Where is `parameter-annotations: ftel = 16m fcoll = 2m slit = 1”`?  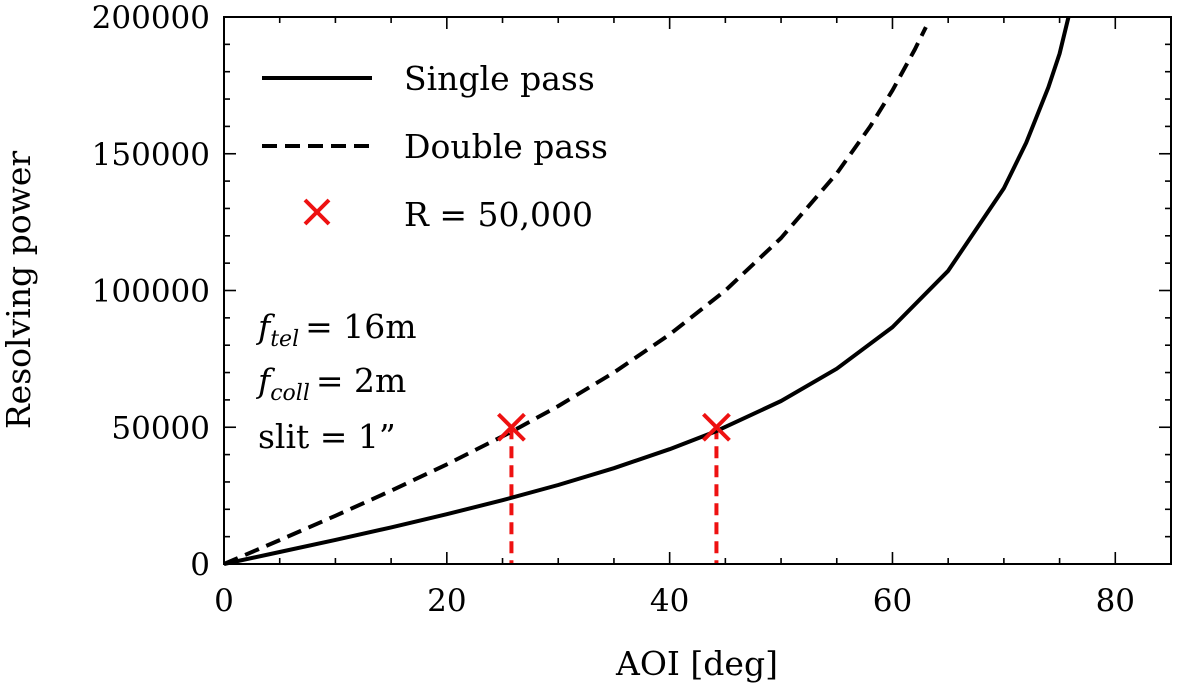
parameter-annotations: ftel = 16m fcoll = 2m slit = 1” is located at coordinates (336, 381).